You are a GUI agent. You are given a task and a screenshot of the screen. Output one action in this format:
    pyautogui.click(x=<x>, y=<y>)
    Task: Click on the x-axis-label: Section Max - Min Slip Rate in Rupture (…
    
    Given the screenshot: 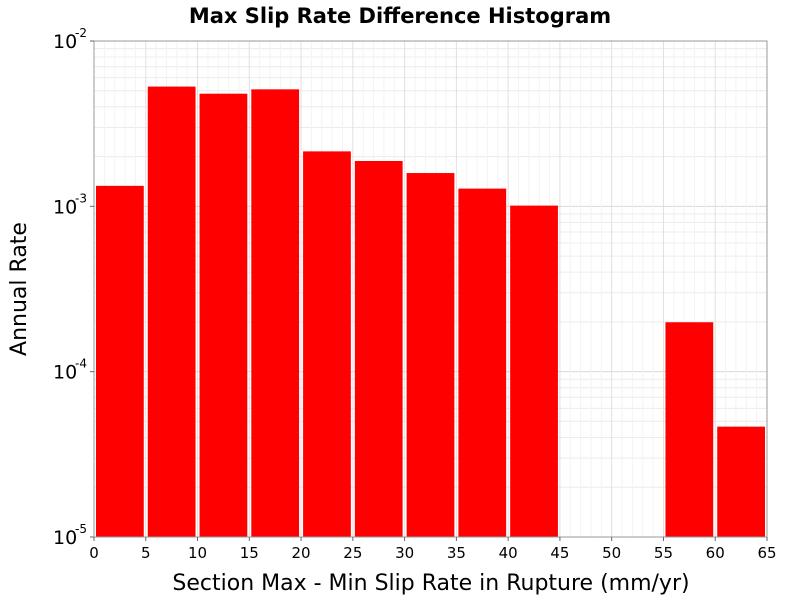 What is the action you would take?
    pyautogui.click(x=430, y=583)
    